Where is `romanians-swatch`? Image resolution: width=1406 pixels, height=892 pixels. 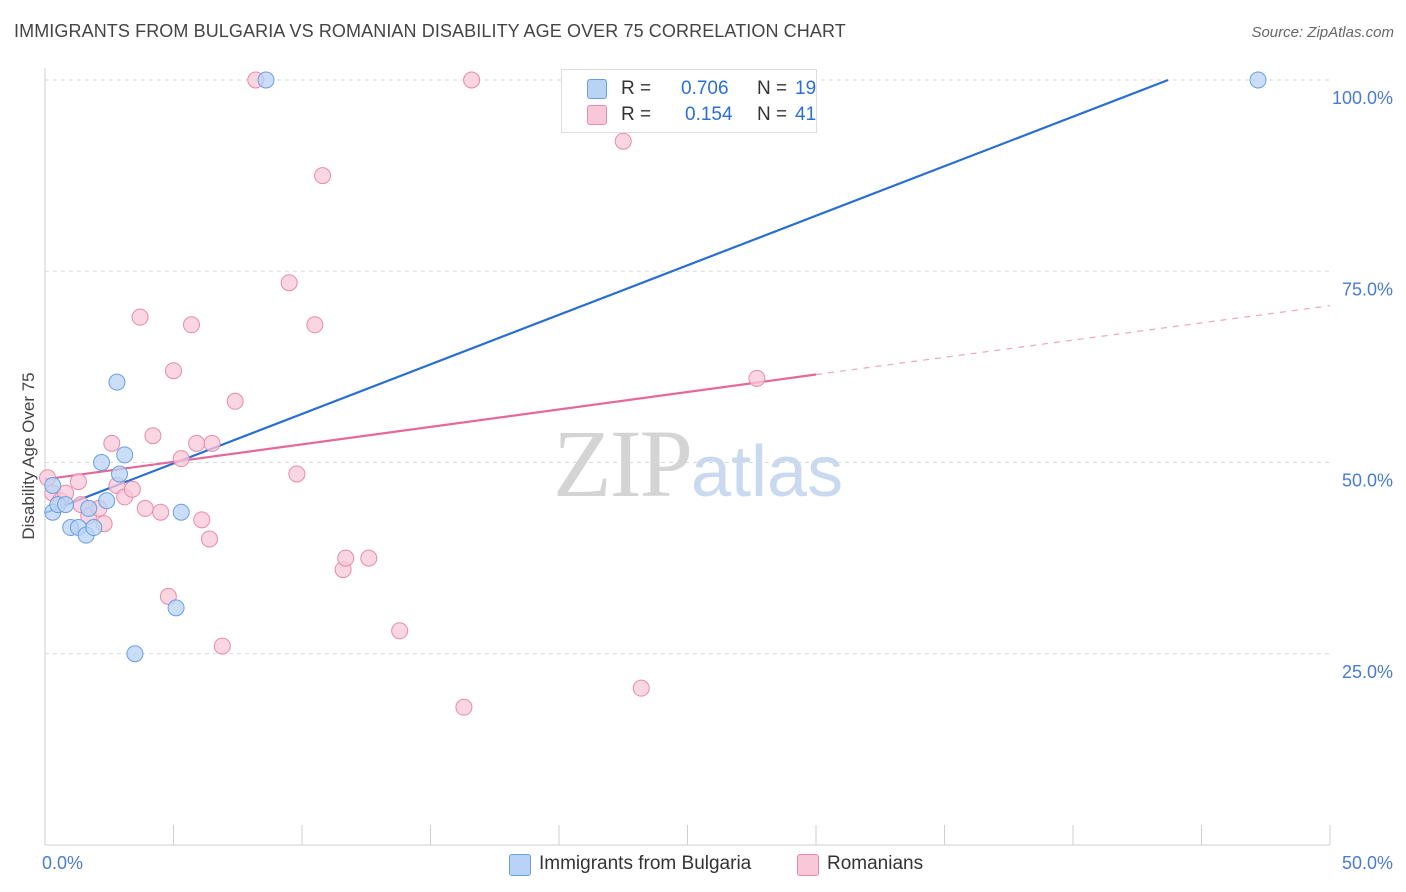 romanians-swatch is located at coordinates (597, 115).